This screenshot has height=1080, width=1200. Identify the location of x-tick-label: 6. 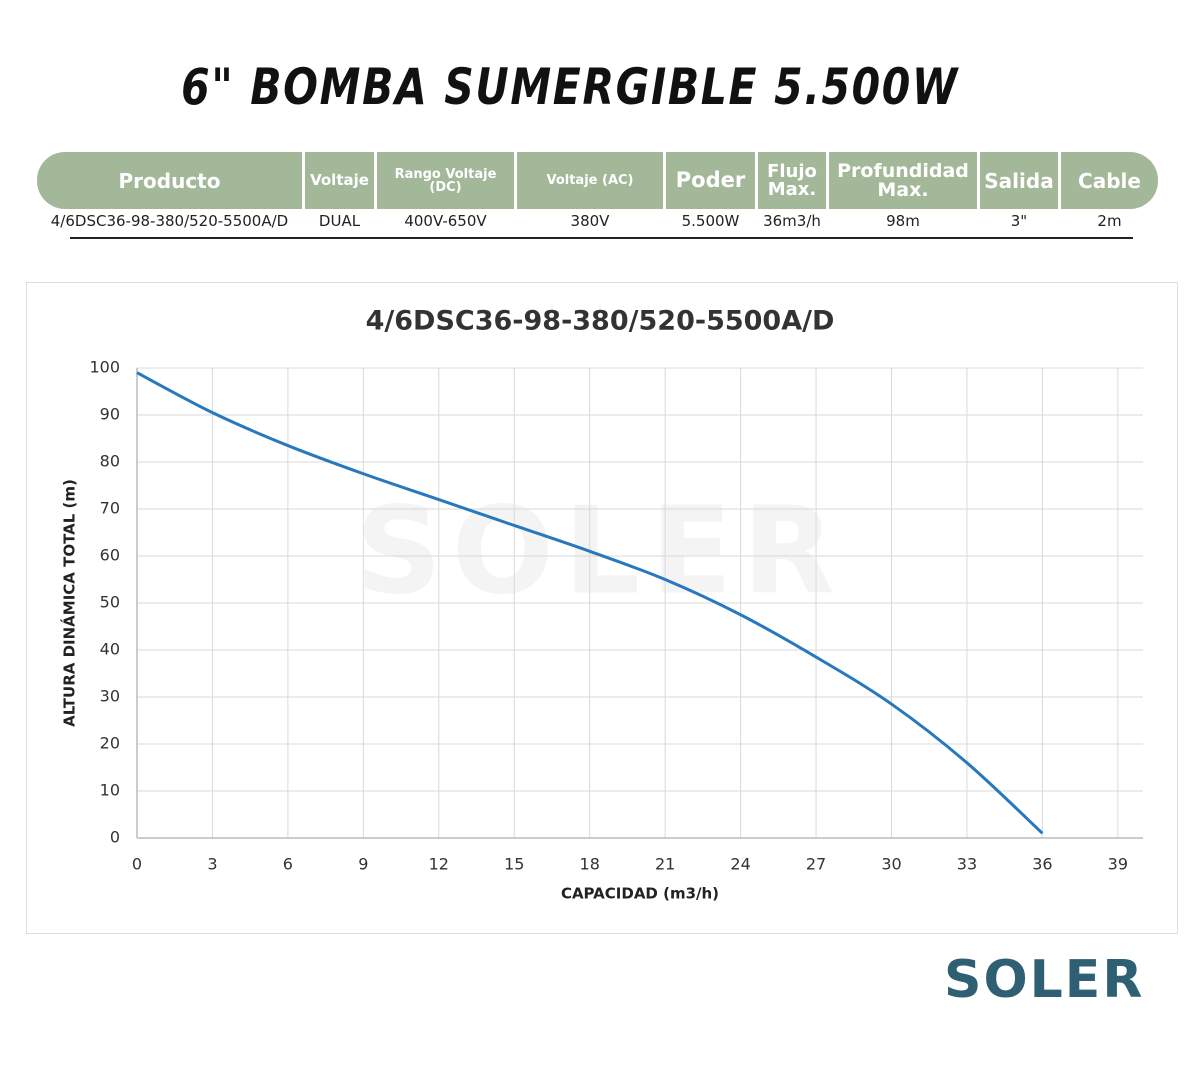
(288, 864).